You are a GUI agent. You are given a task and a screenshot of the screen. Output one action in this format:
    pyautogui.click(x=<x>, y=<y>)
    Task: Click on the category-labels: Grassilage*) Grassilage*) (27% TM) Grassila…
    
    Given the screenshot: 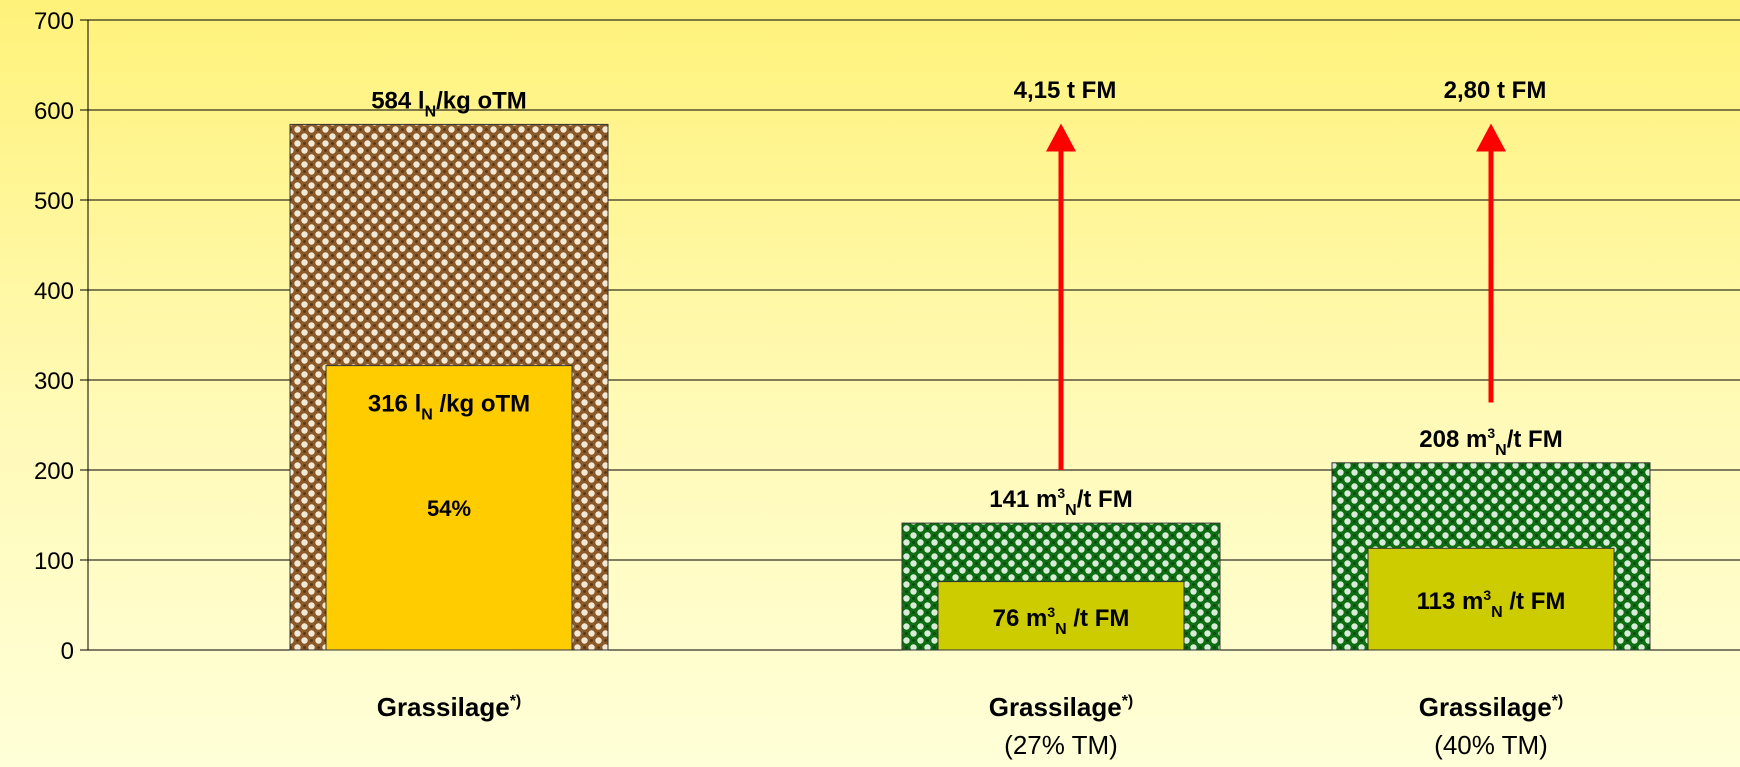 What is the action you would take?
    pyautogui.click(x=970, y=726)
    